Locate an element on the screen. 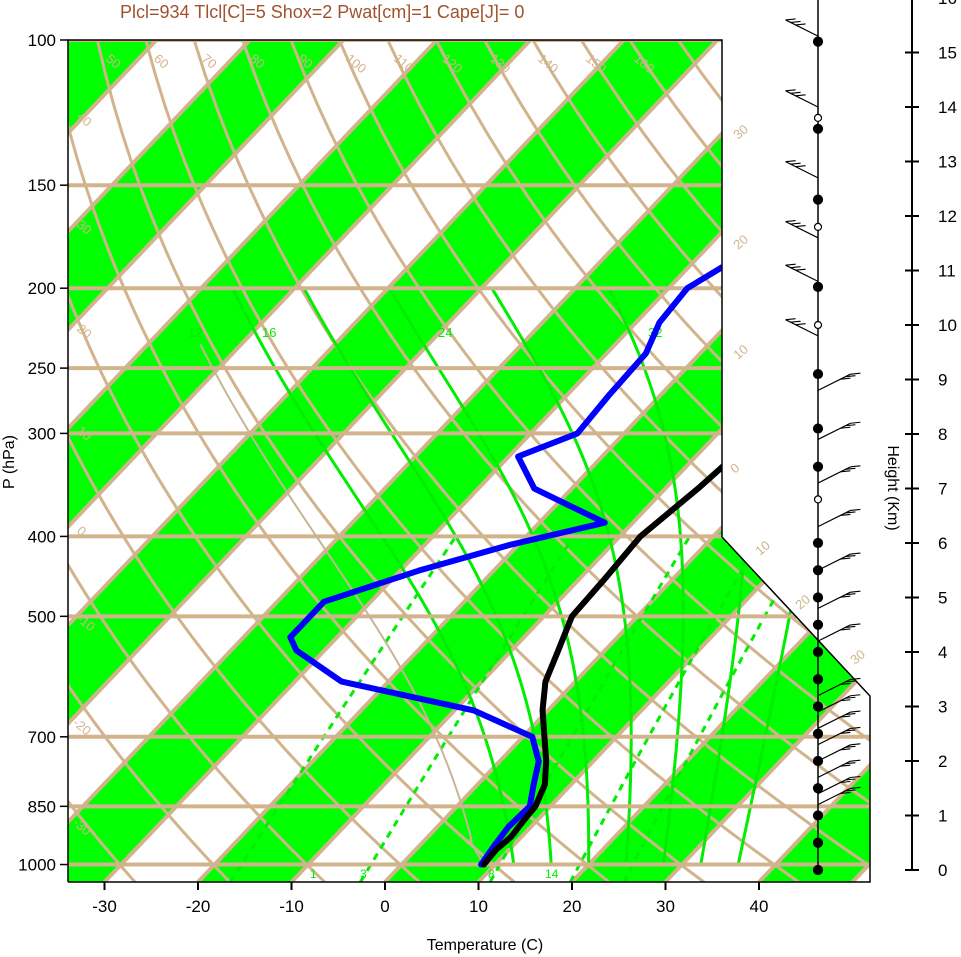 This screenshot has width=961, height=957. isotherm-line is located at coordinates (813, 461).